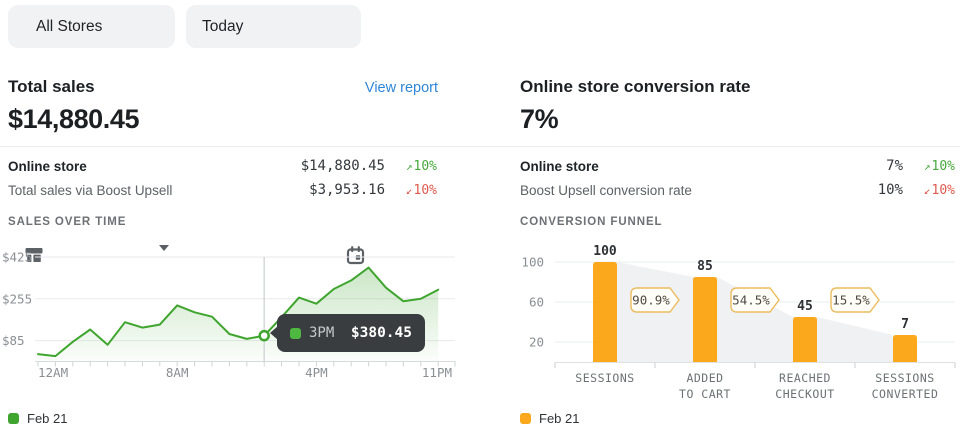  I want to click on store-filter-label: All Stores, so click(69, 26).